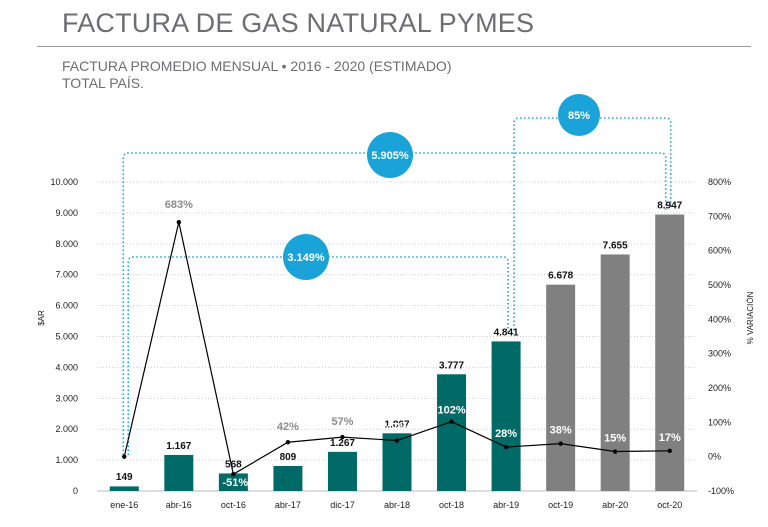 The width and height of the screenshot is (768, 527). I want to click on pct-label: 683%, so click(179, 205).